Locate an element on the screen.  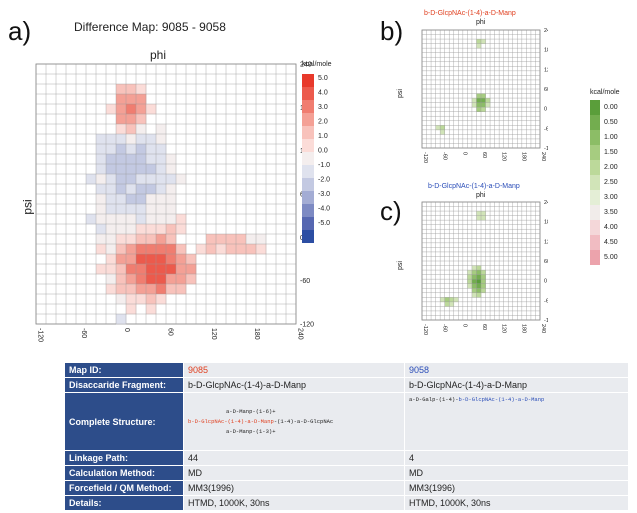
structure-b-blue: b-D-GlcpNAc-(1-4)-a-D-Manp is located at coordinates (501, 399).